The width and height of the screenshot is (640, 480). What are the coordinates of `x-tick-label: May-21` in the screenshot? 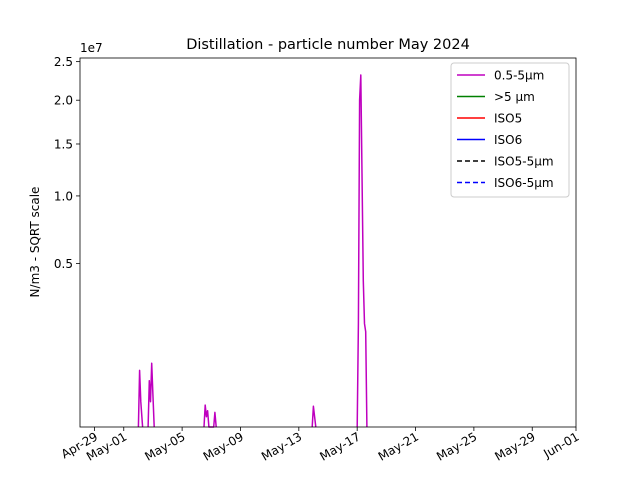 It's located at (398, 446).